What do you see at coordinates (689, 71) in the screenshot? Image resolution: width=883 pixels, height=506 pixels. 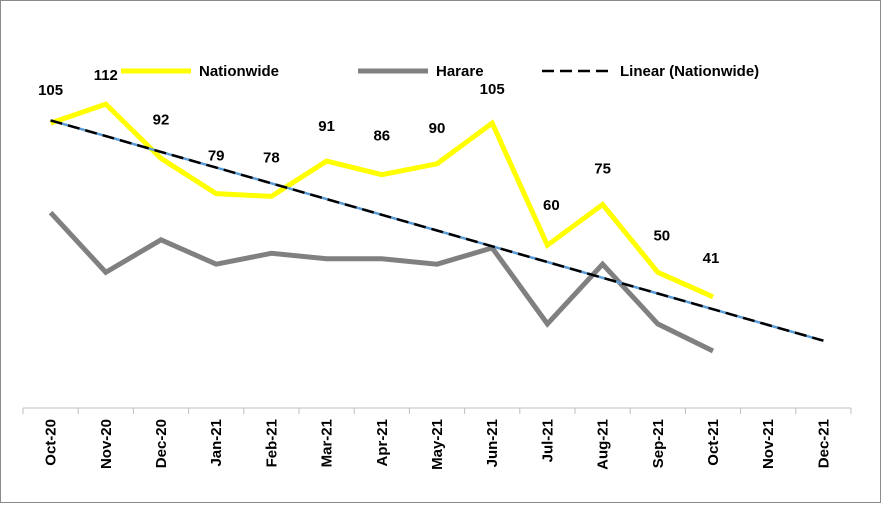 I see `legend-label: Linear (Nationwide)` at bounding box center [689, 71].